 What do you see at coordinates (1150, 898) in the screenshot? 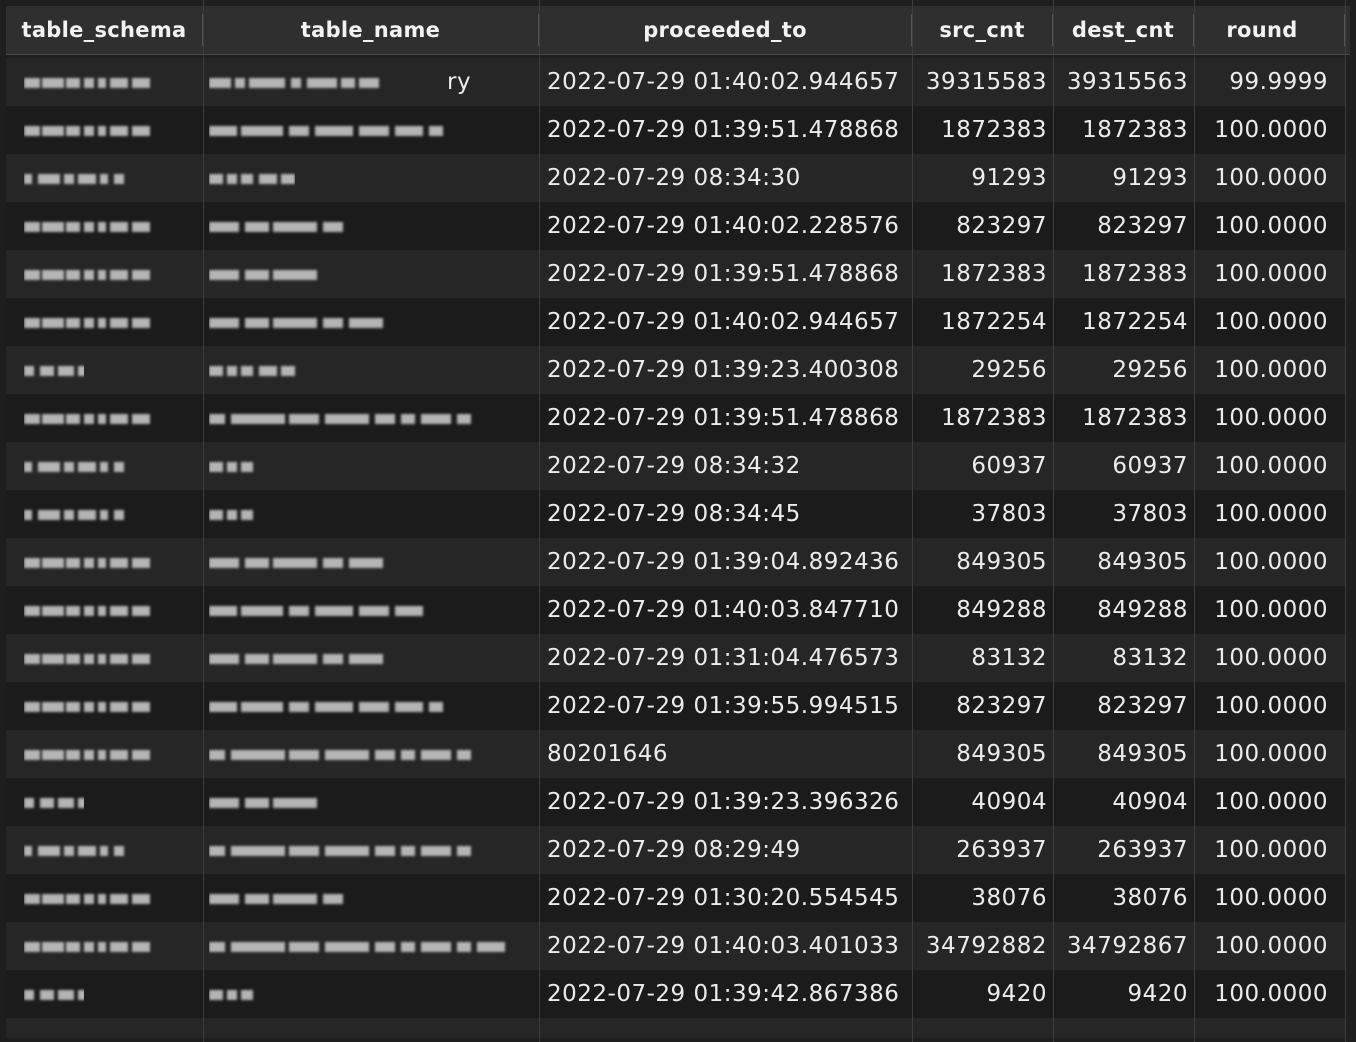
I see `cell-dest-cnt: 38076` at bounding box center [1150, 898].